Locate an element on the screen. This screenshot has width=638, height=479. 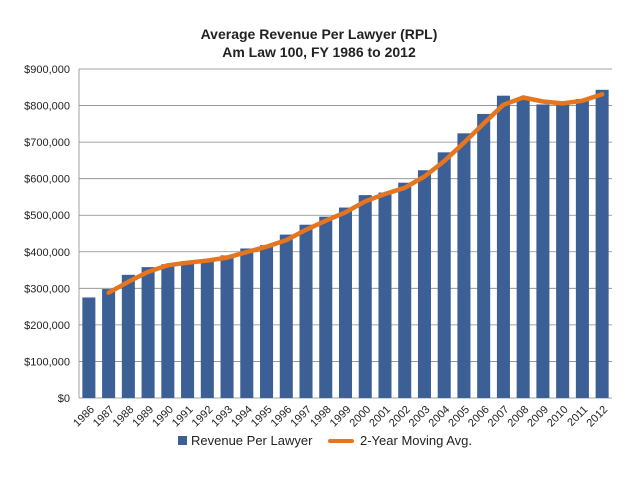
bar-2004 is located at coordinates (444, 275).